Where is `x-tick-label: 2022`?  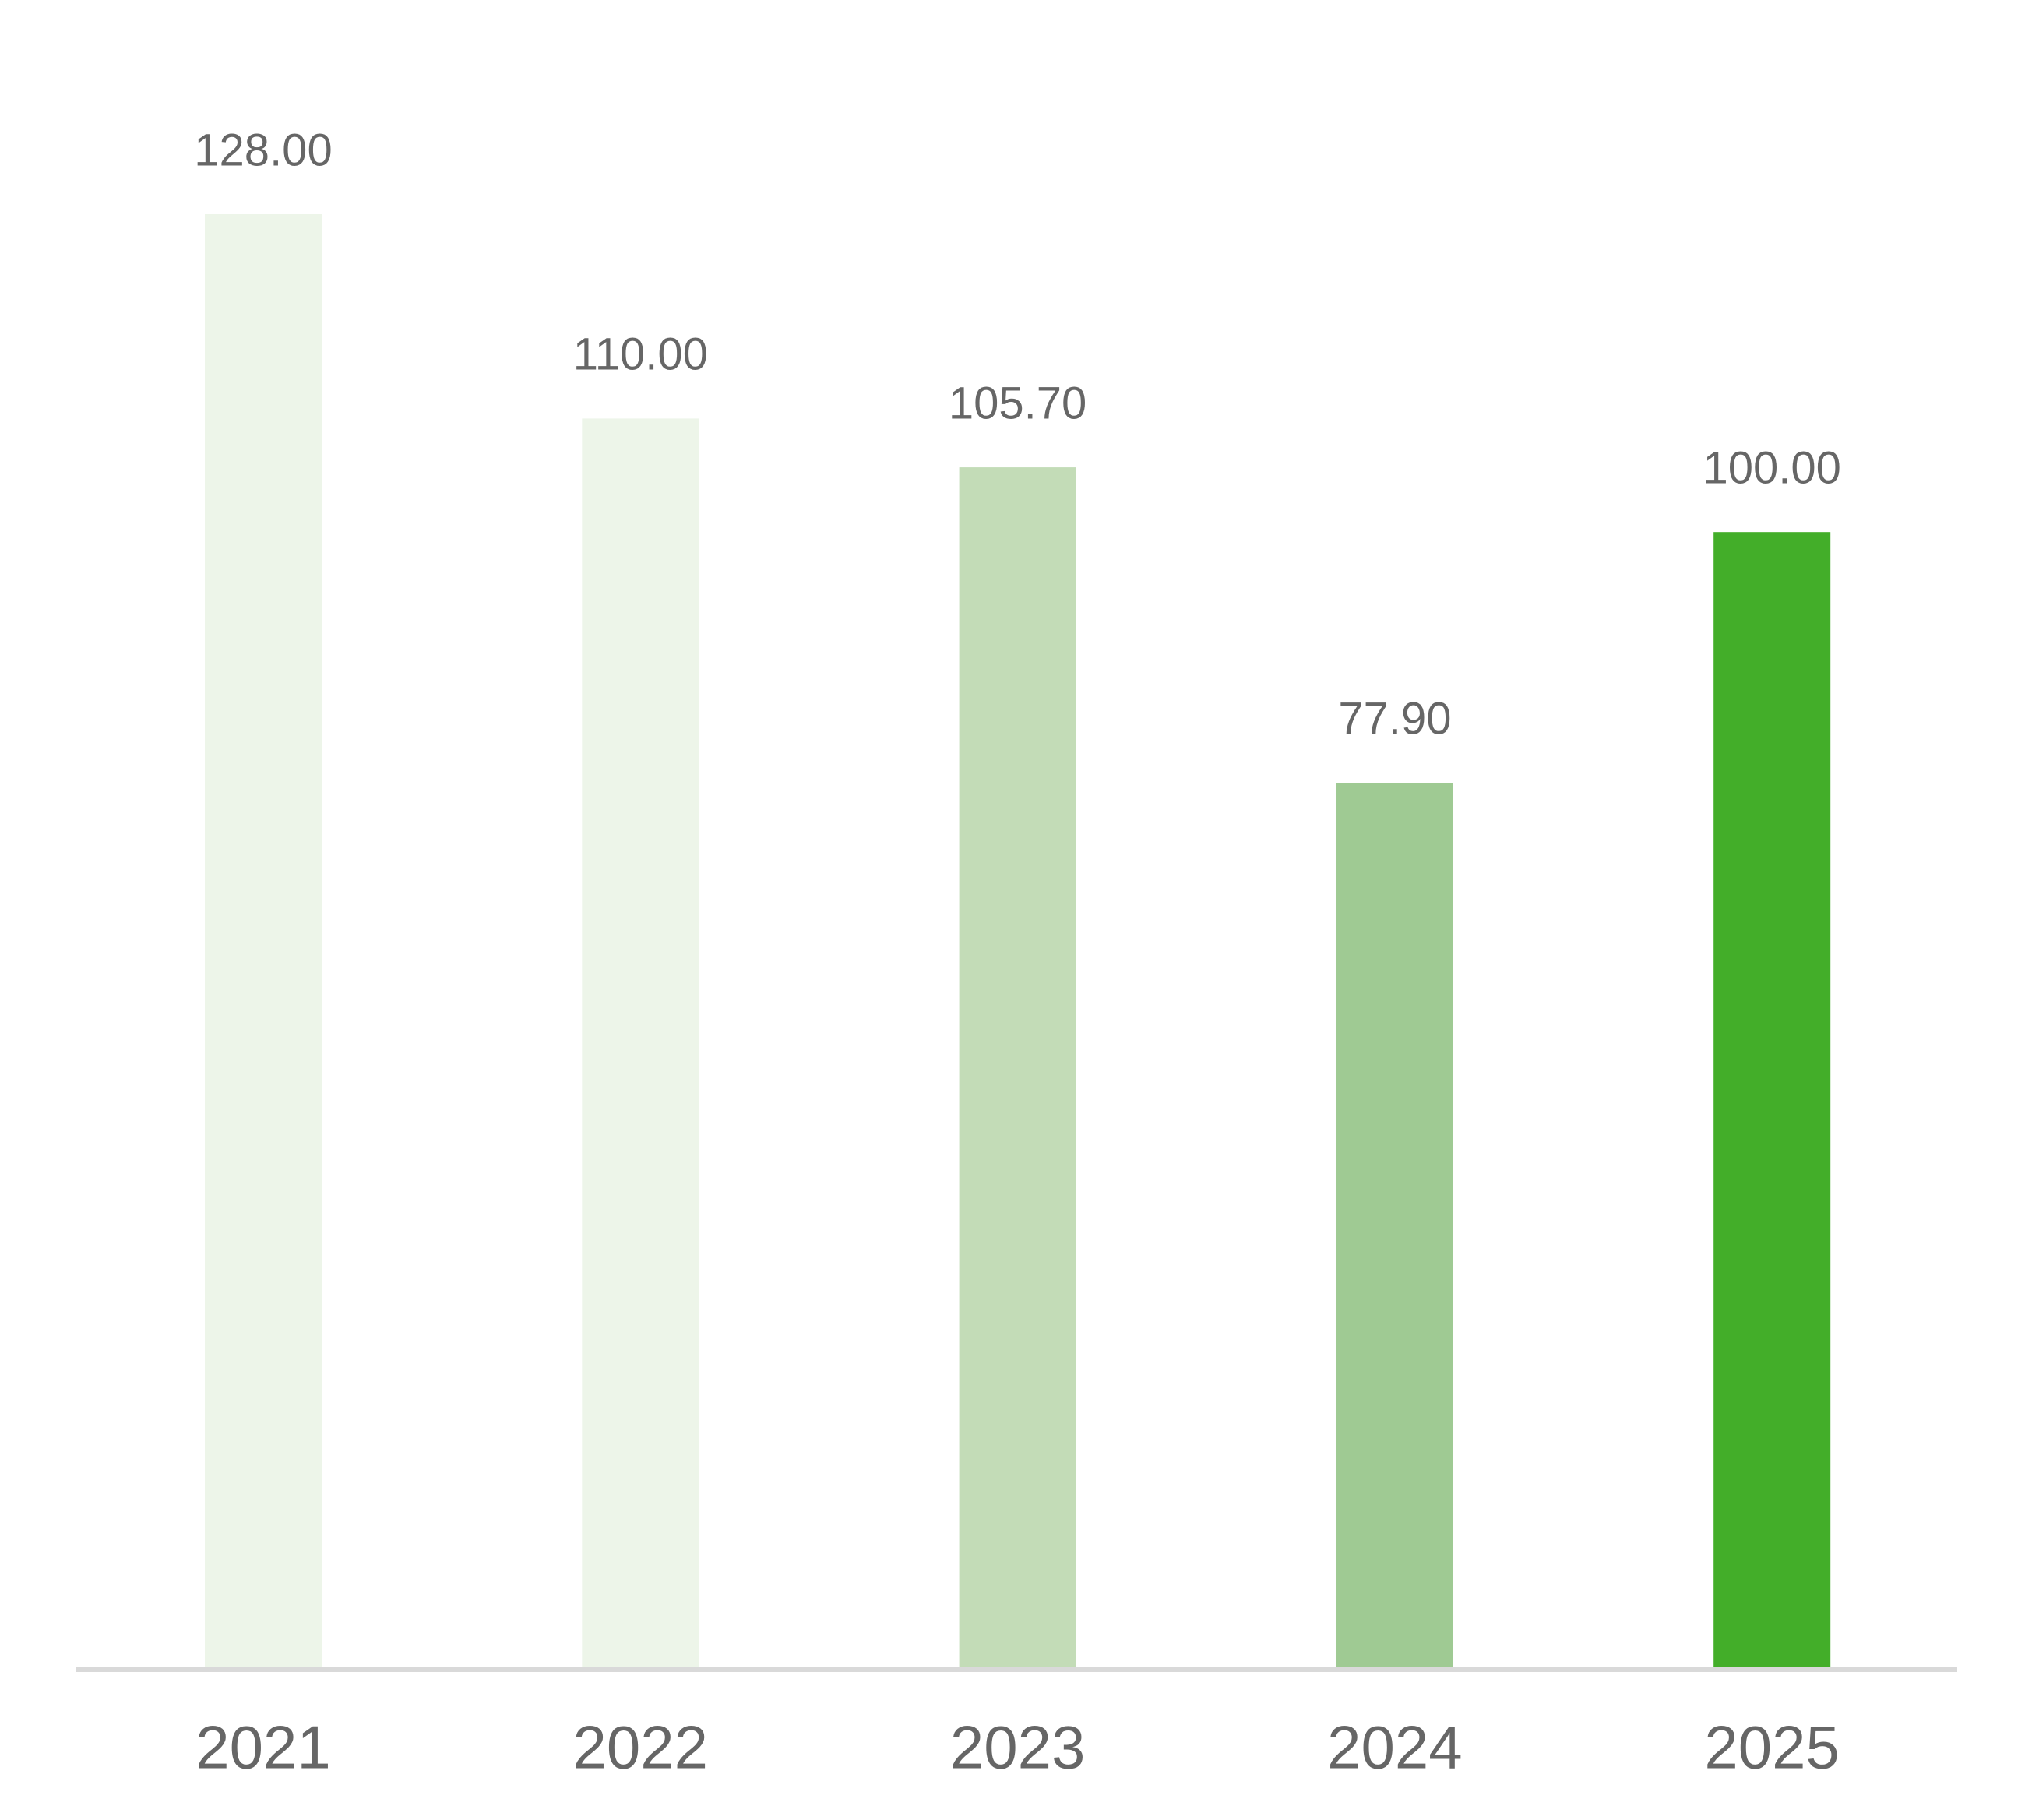
x-tick-label: 2022 is located at coordinates (641, 1747).